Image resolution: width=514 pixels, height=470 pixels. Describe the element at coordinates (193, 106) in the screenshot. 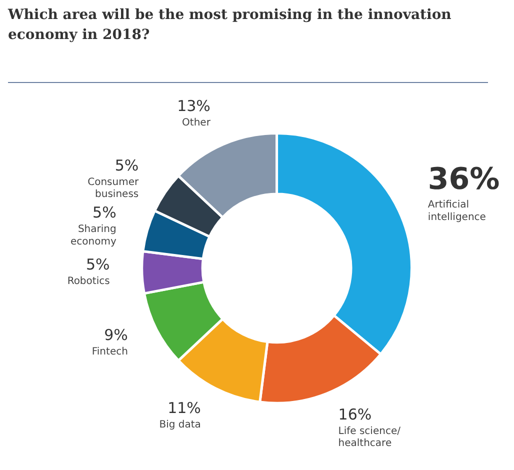

I see `data-label: 13%` at that location.